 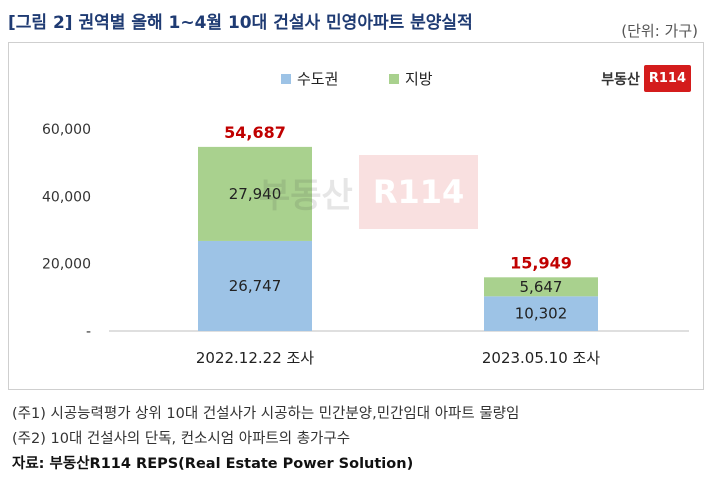 What do you see at coordinates (255, 358) in the screenshot?
I see `x-category-label: 2022.12.22 조사` at bounding box center [255, 358].